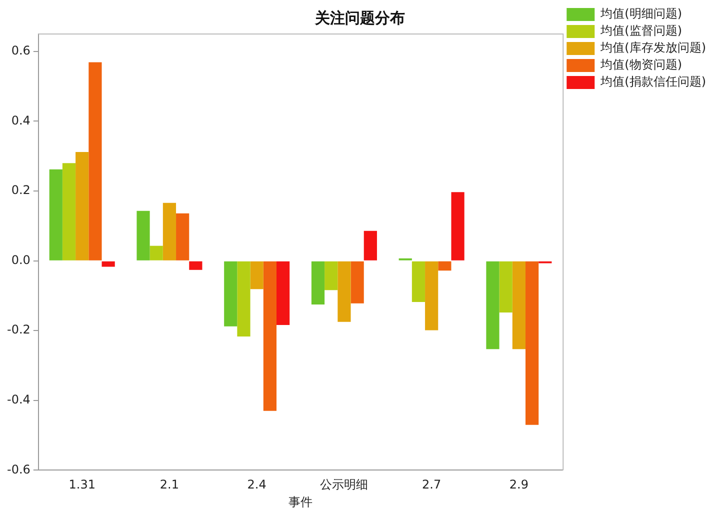 This screenshot has width=720, height=514. Describe the element at coordinates (300, 501) in the screenshot. I see `x-axis-title: 事件` at that location.